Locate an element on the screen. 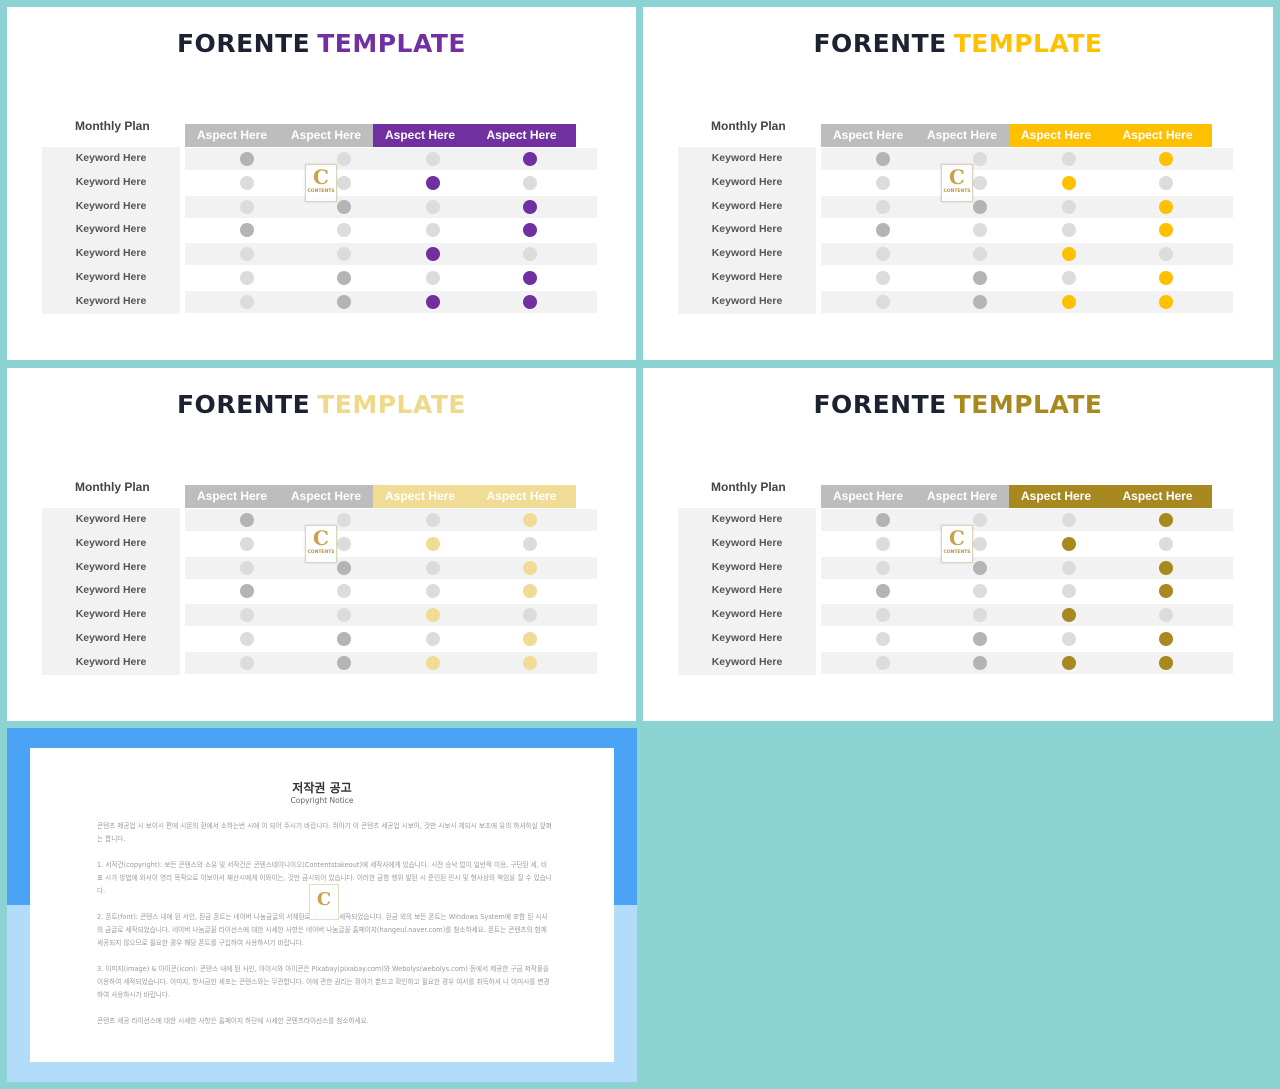  watermark-logo: C CONTENTS is located at coordinates (957, 544).